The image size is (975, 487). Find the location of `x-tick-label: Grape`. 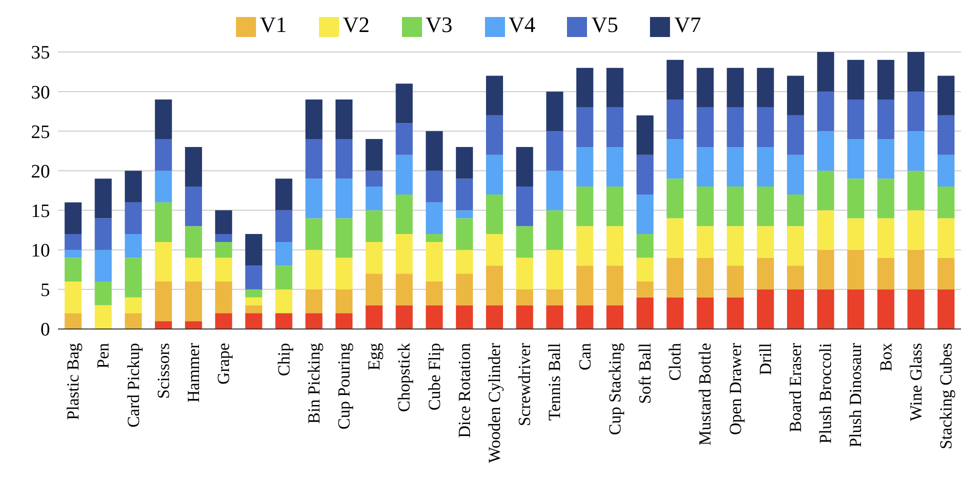

x-tick-label: Grape is located at coordinates (224, 364).